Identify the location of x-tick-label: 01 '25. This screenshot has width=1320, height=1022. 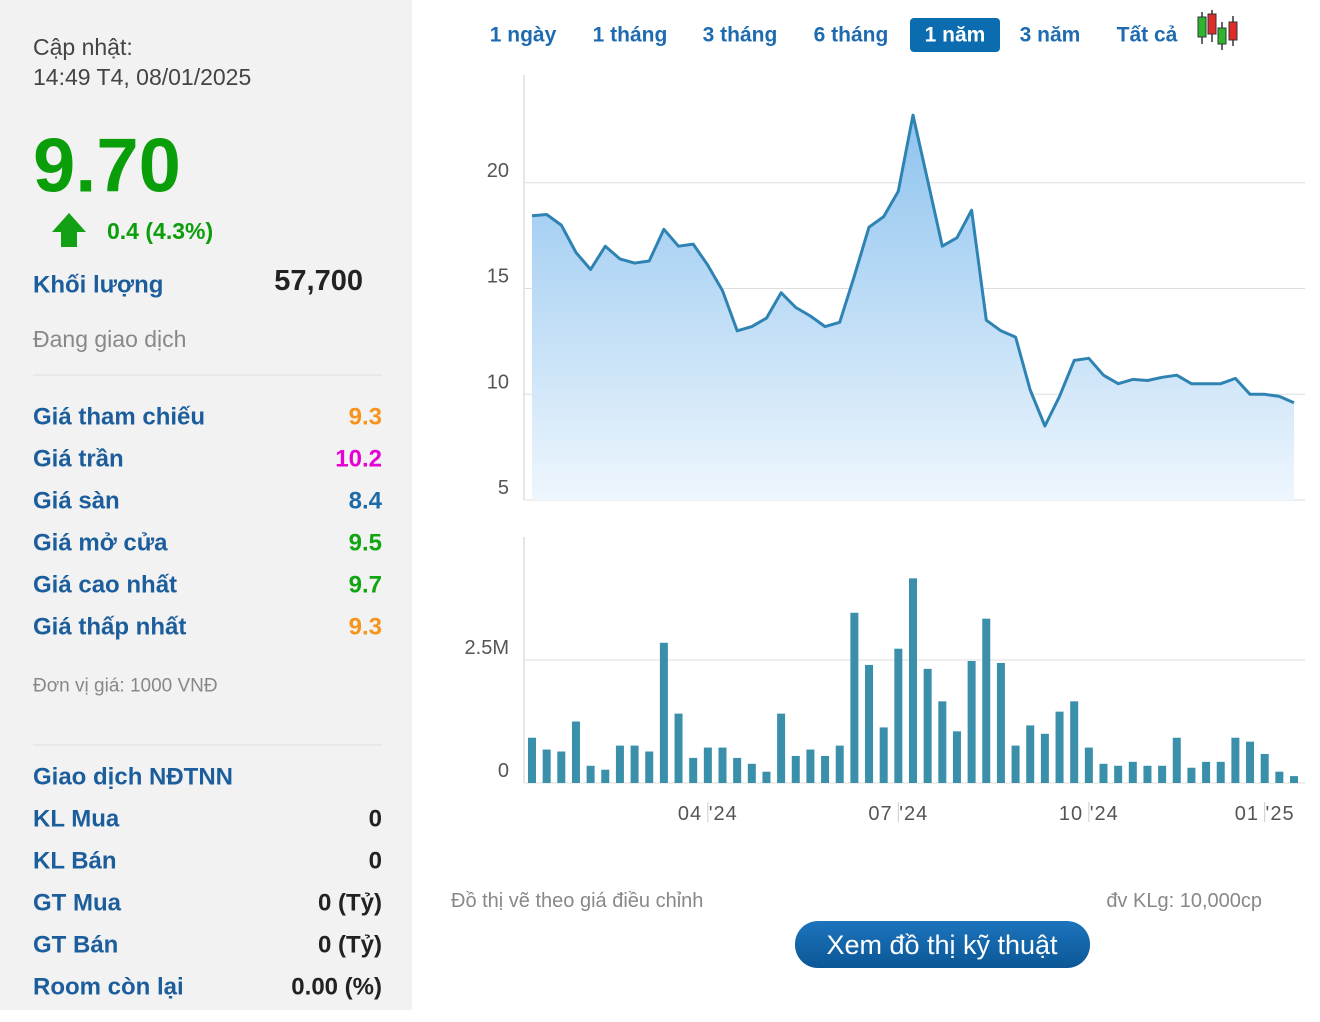
(1265, 814).